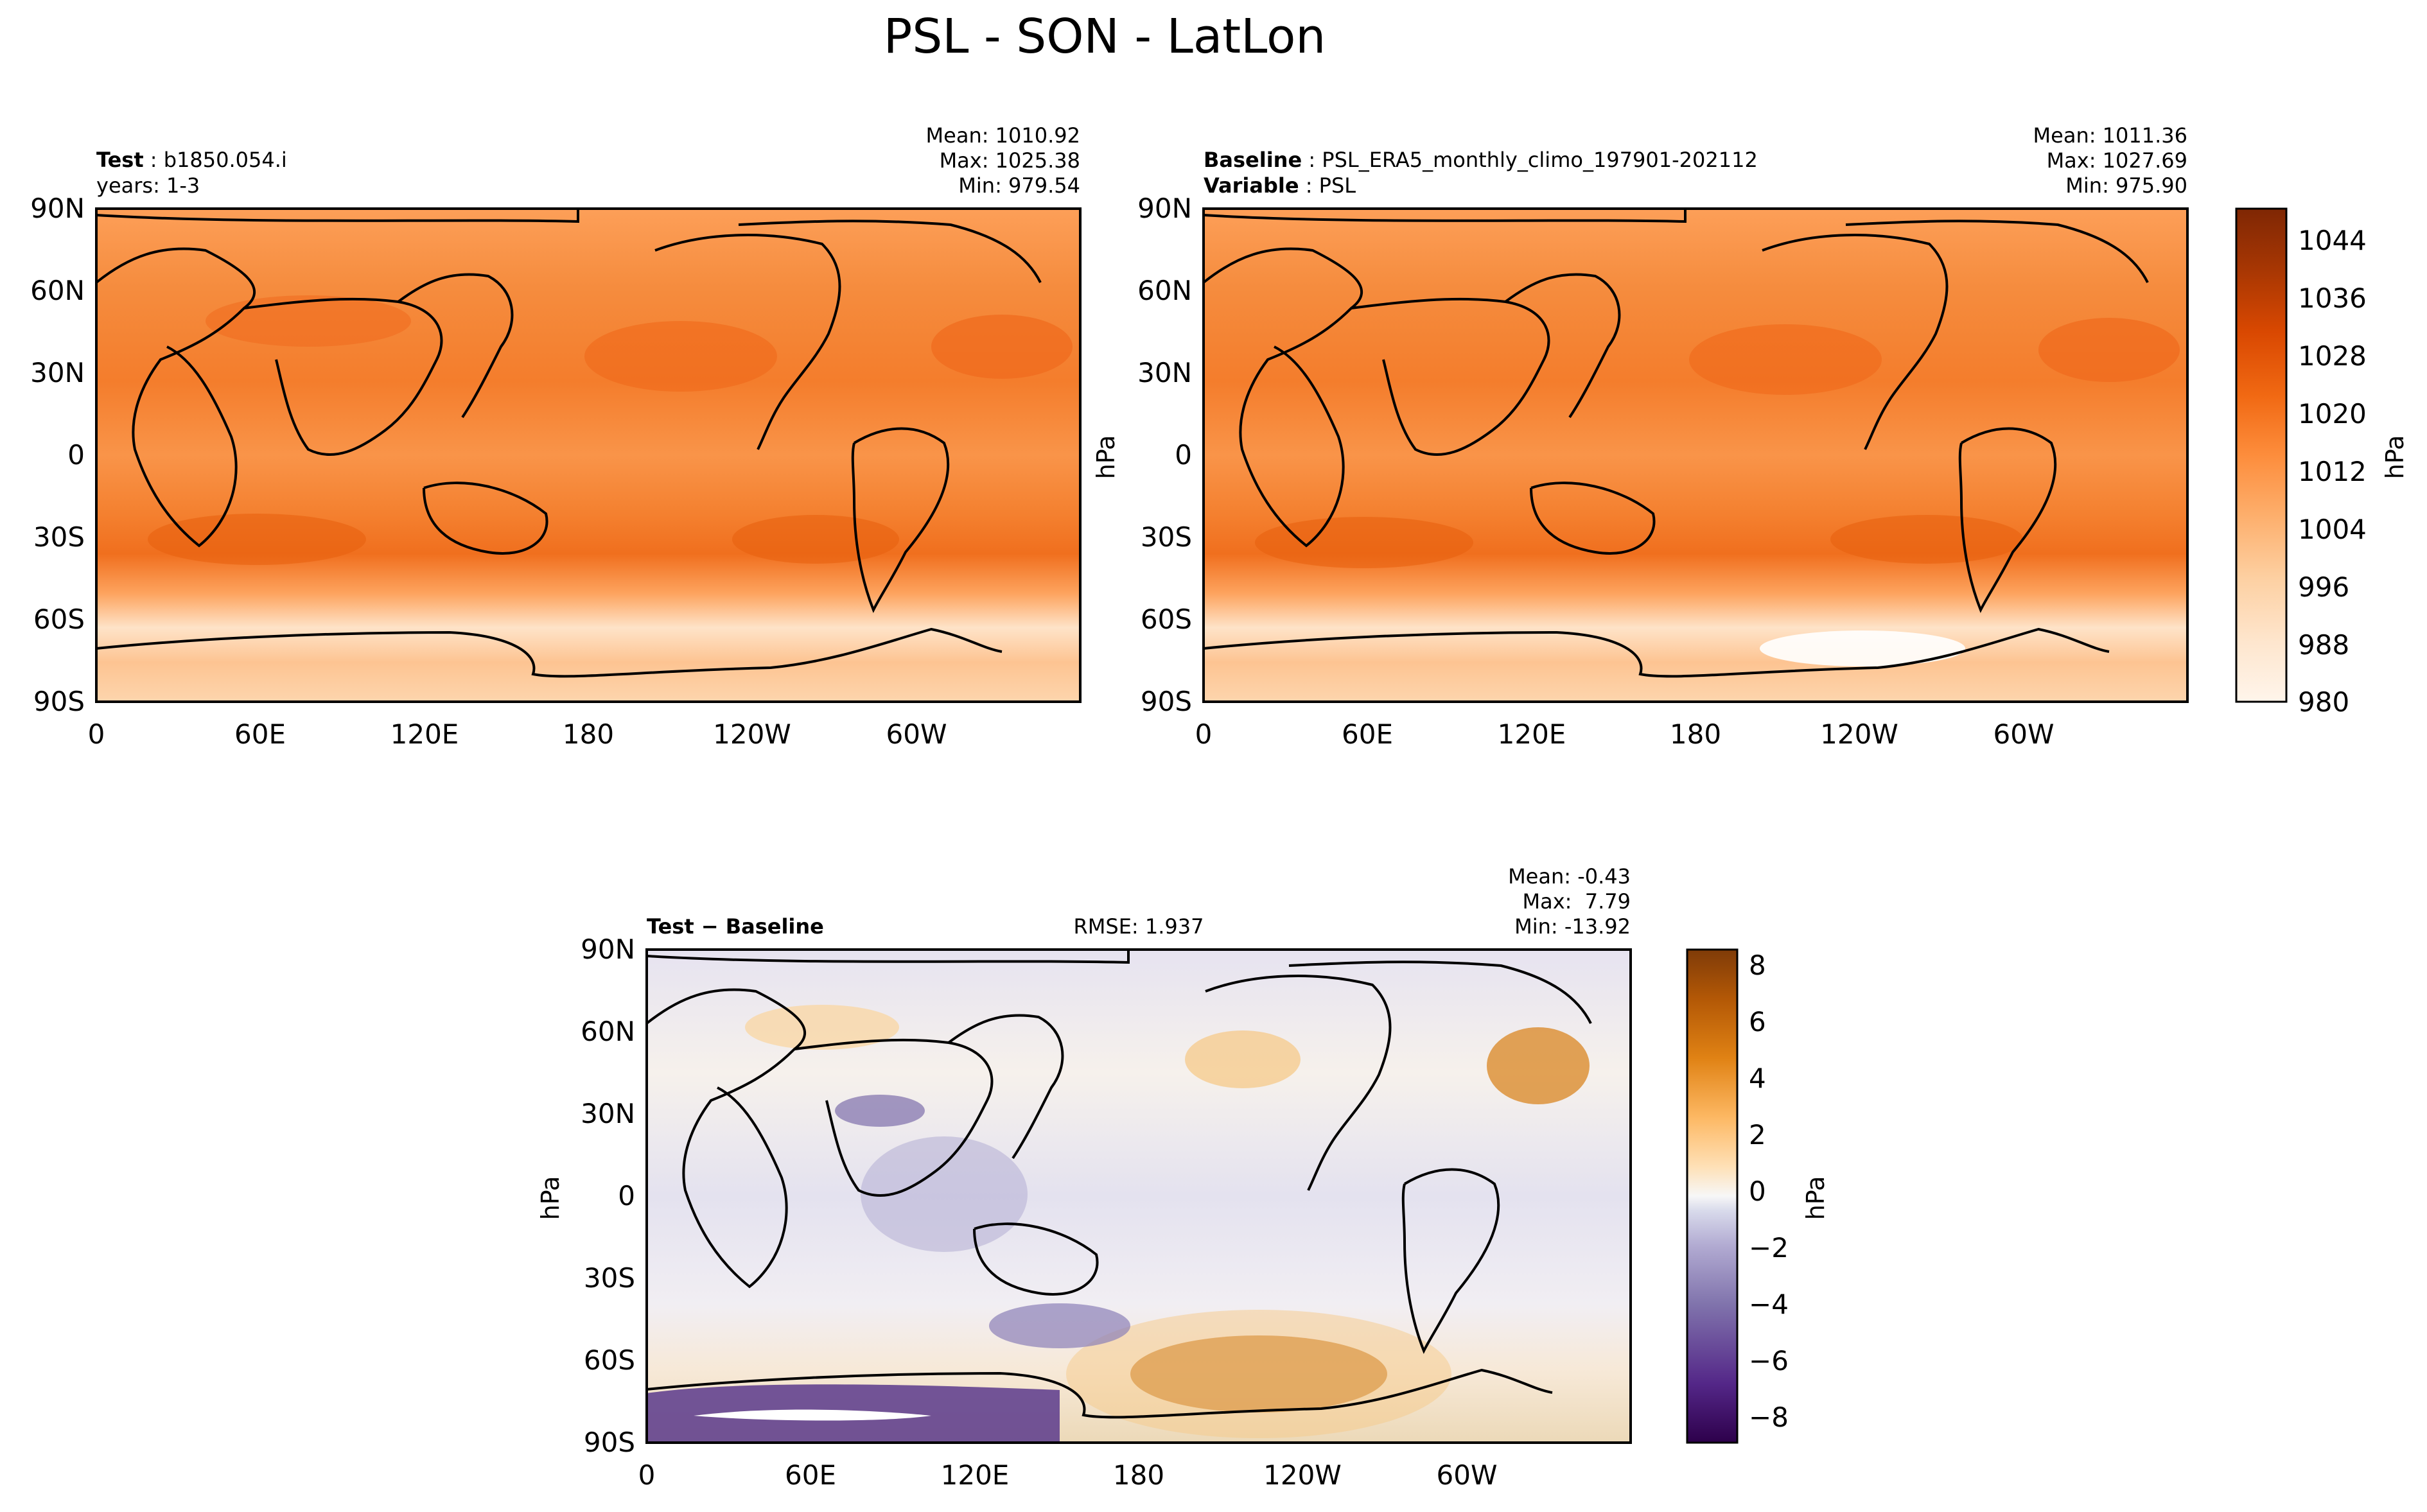 The height and width of the screenshot is (1512, 2427). Describe the element at coordinates (1757, 1078) in the screenshot. I see `diff-colorbar-tick: 4` at that location.